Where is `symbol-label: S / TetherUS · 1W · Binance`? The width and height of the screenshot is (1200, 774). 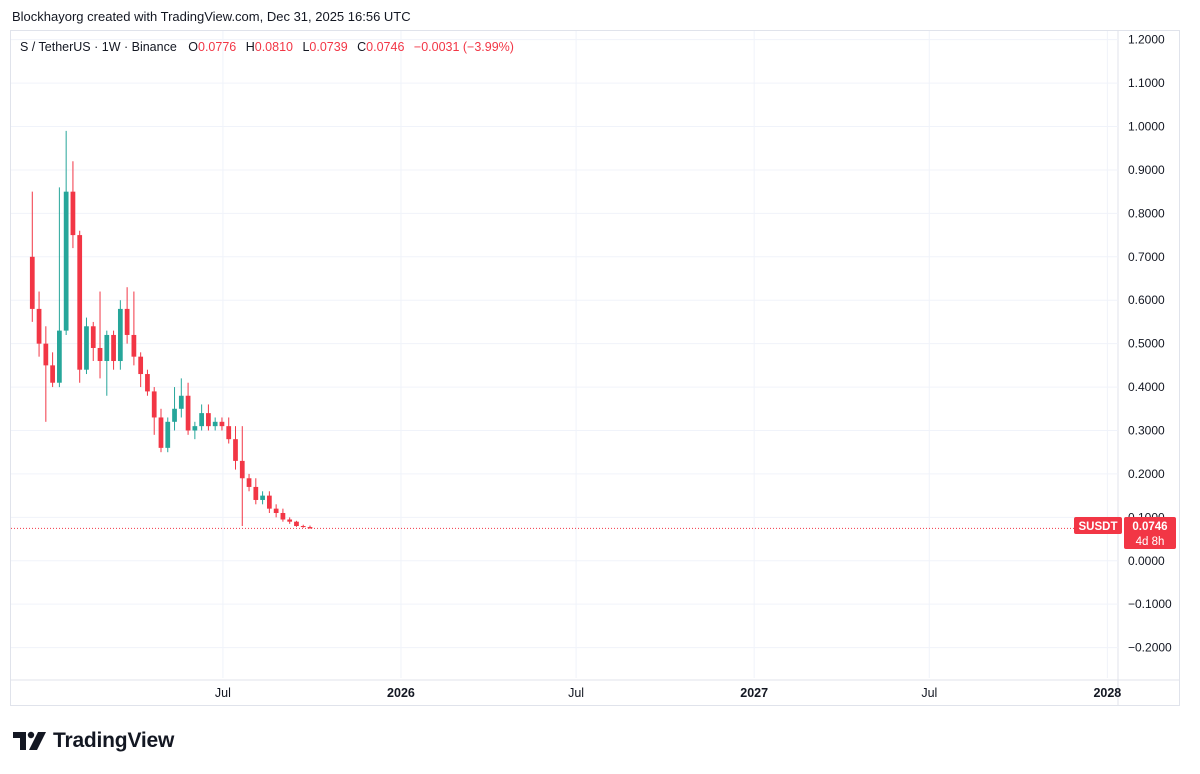 symbol-label: S / TetherUS · 1W · Binance is located at coordinates (98, 47).